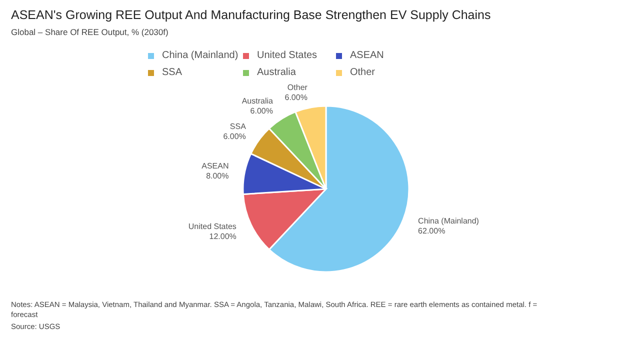 This screenshot has height=341, width=640. What do you see at coordinates (297, 87) in the screenshot?
I see `slice-label: Other` at bounding box center [297, 87].